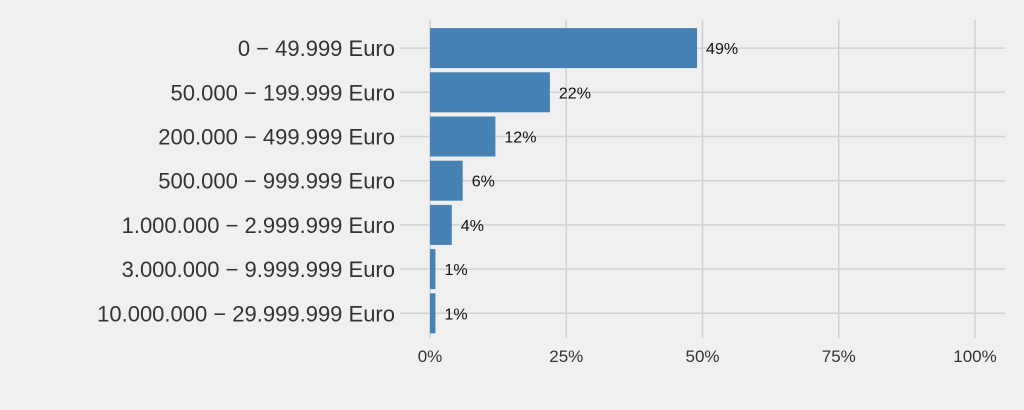  Describe the element at coordinates (430, 356) in the screenshot. I see `x-tick-label: 0%` at that location.